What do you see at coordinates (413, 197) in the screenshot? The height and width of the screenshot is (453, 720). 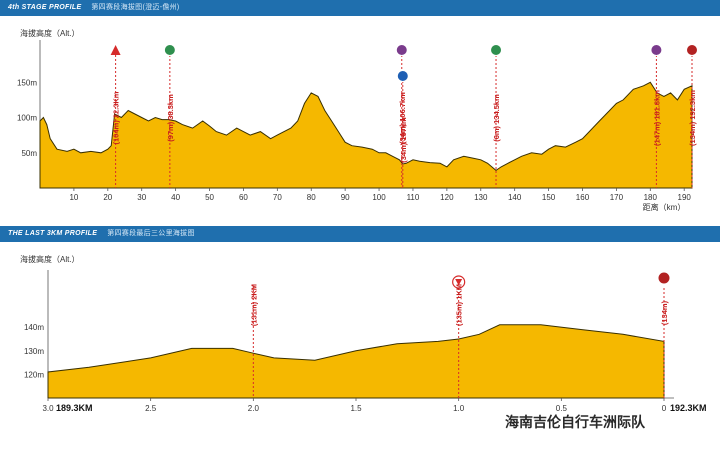 I see `stage-x-tick-label: 110` at bounding box center [413, 197].